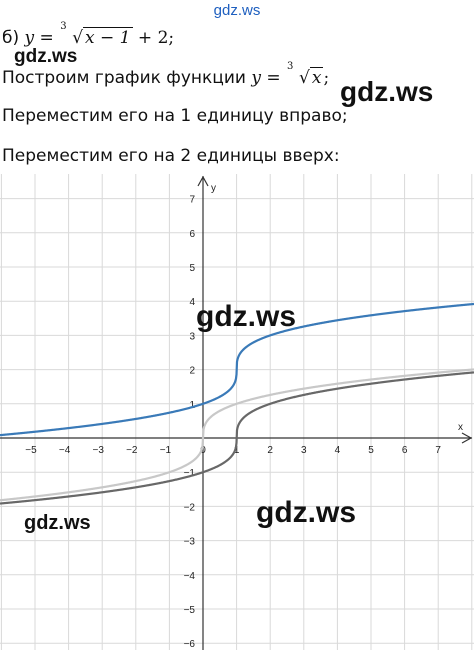  What do you see at coordinates (305, 74) in the screenshot?
I see `step1-cube-root: 3 √ x` at bounding box center [305, 74].